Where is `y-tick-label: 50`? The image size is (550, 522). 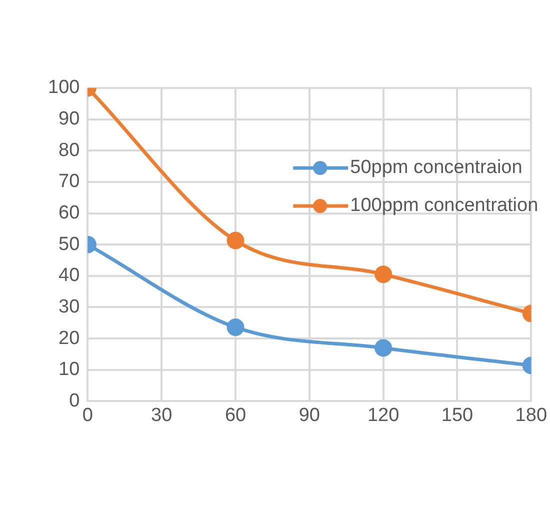
y-tick-label: 50 is located at coordinates (69, 244).